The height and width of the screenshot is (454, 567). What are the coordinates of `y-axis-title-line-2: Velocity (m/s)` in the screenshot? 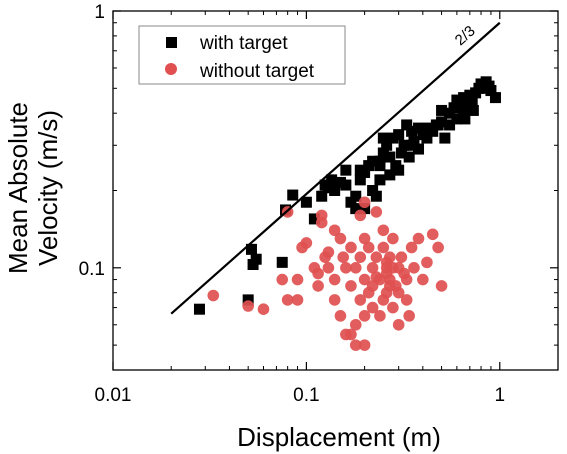 It's located at (48, 188).